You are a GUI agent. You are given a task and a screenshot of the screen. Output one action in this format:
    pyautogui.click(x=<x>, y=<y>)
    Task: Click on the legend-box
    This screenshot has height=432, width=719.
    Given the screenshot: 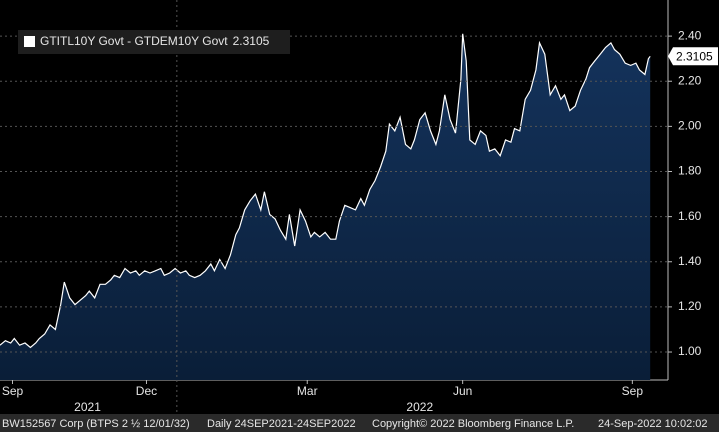 What is the action you would take?
    pyautogui.click(x=154, y=42)
    